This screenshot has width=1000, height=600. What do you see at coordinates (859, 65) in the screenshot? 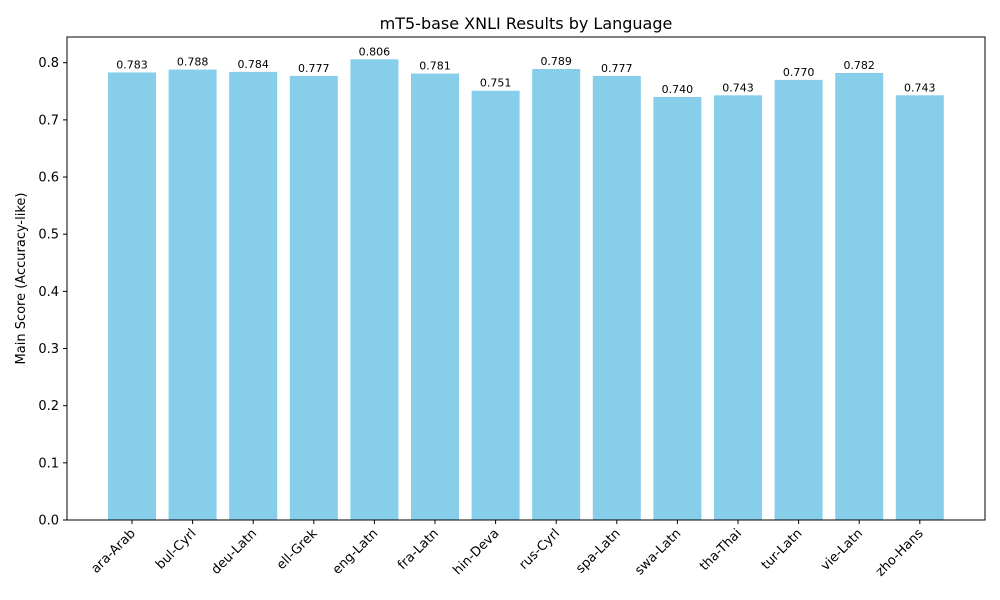
I see `data-label-vie-Latn: 0.782` at bounding box center [859, 65].